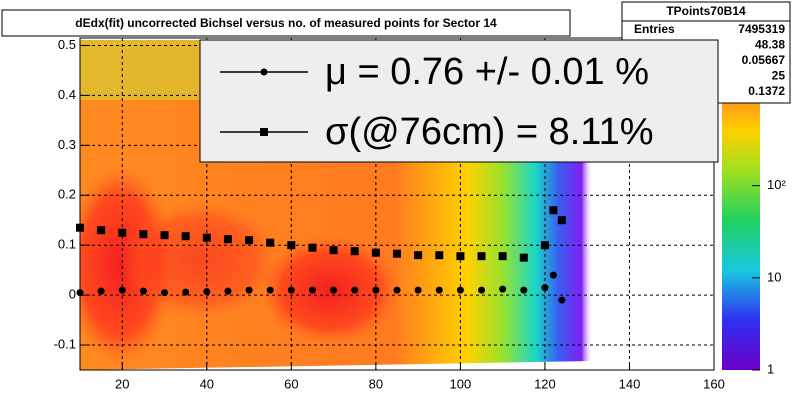 Image resolution: width=799 pixels, height=412 pixels. Describe the element at coordinates (766, 91) in the screenshot. I see `stats-value: 0.1372` at that location.